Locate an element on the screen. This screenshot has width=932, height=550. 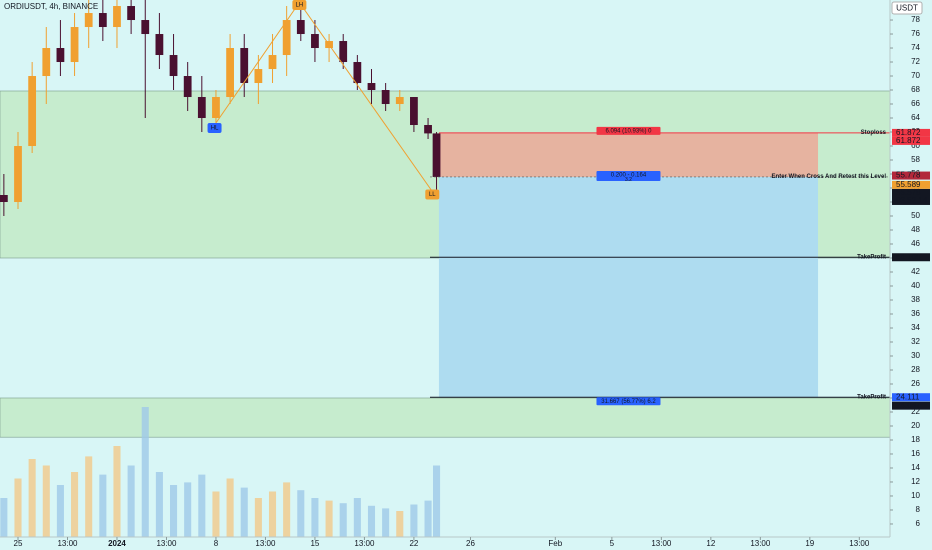
x-tick-label: 12 is located at coordinates (710, 543).